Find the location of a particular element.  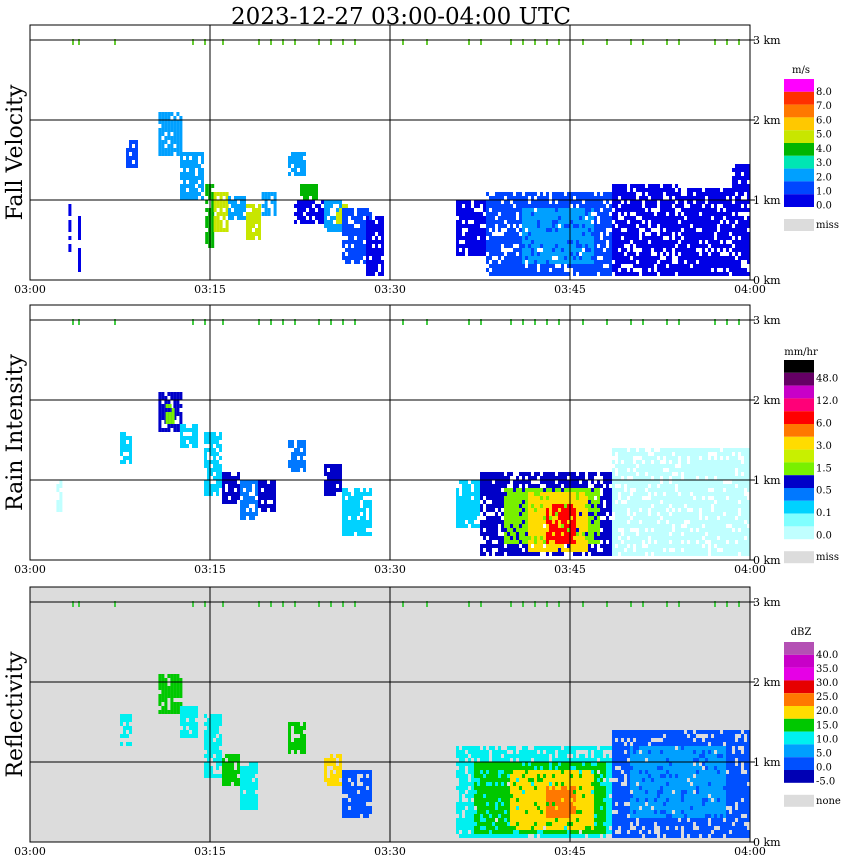

marker-tick is located at coordinates (667, 42).